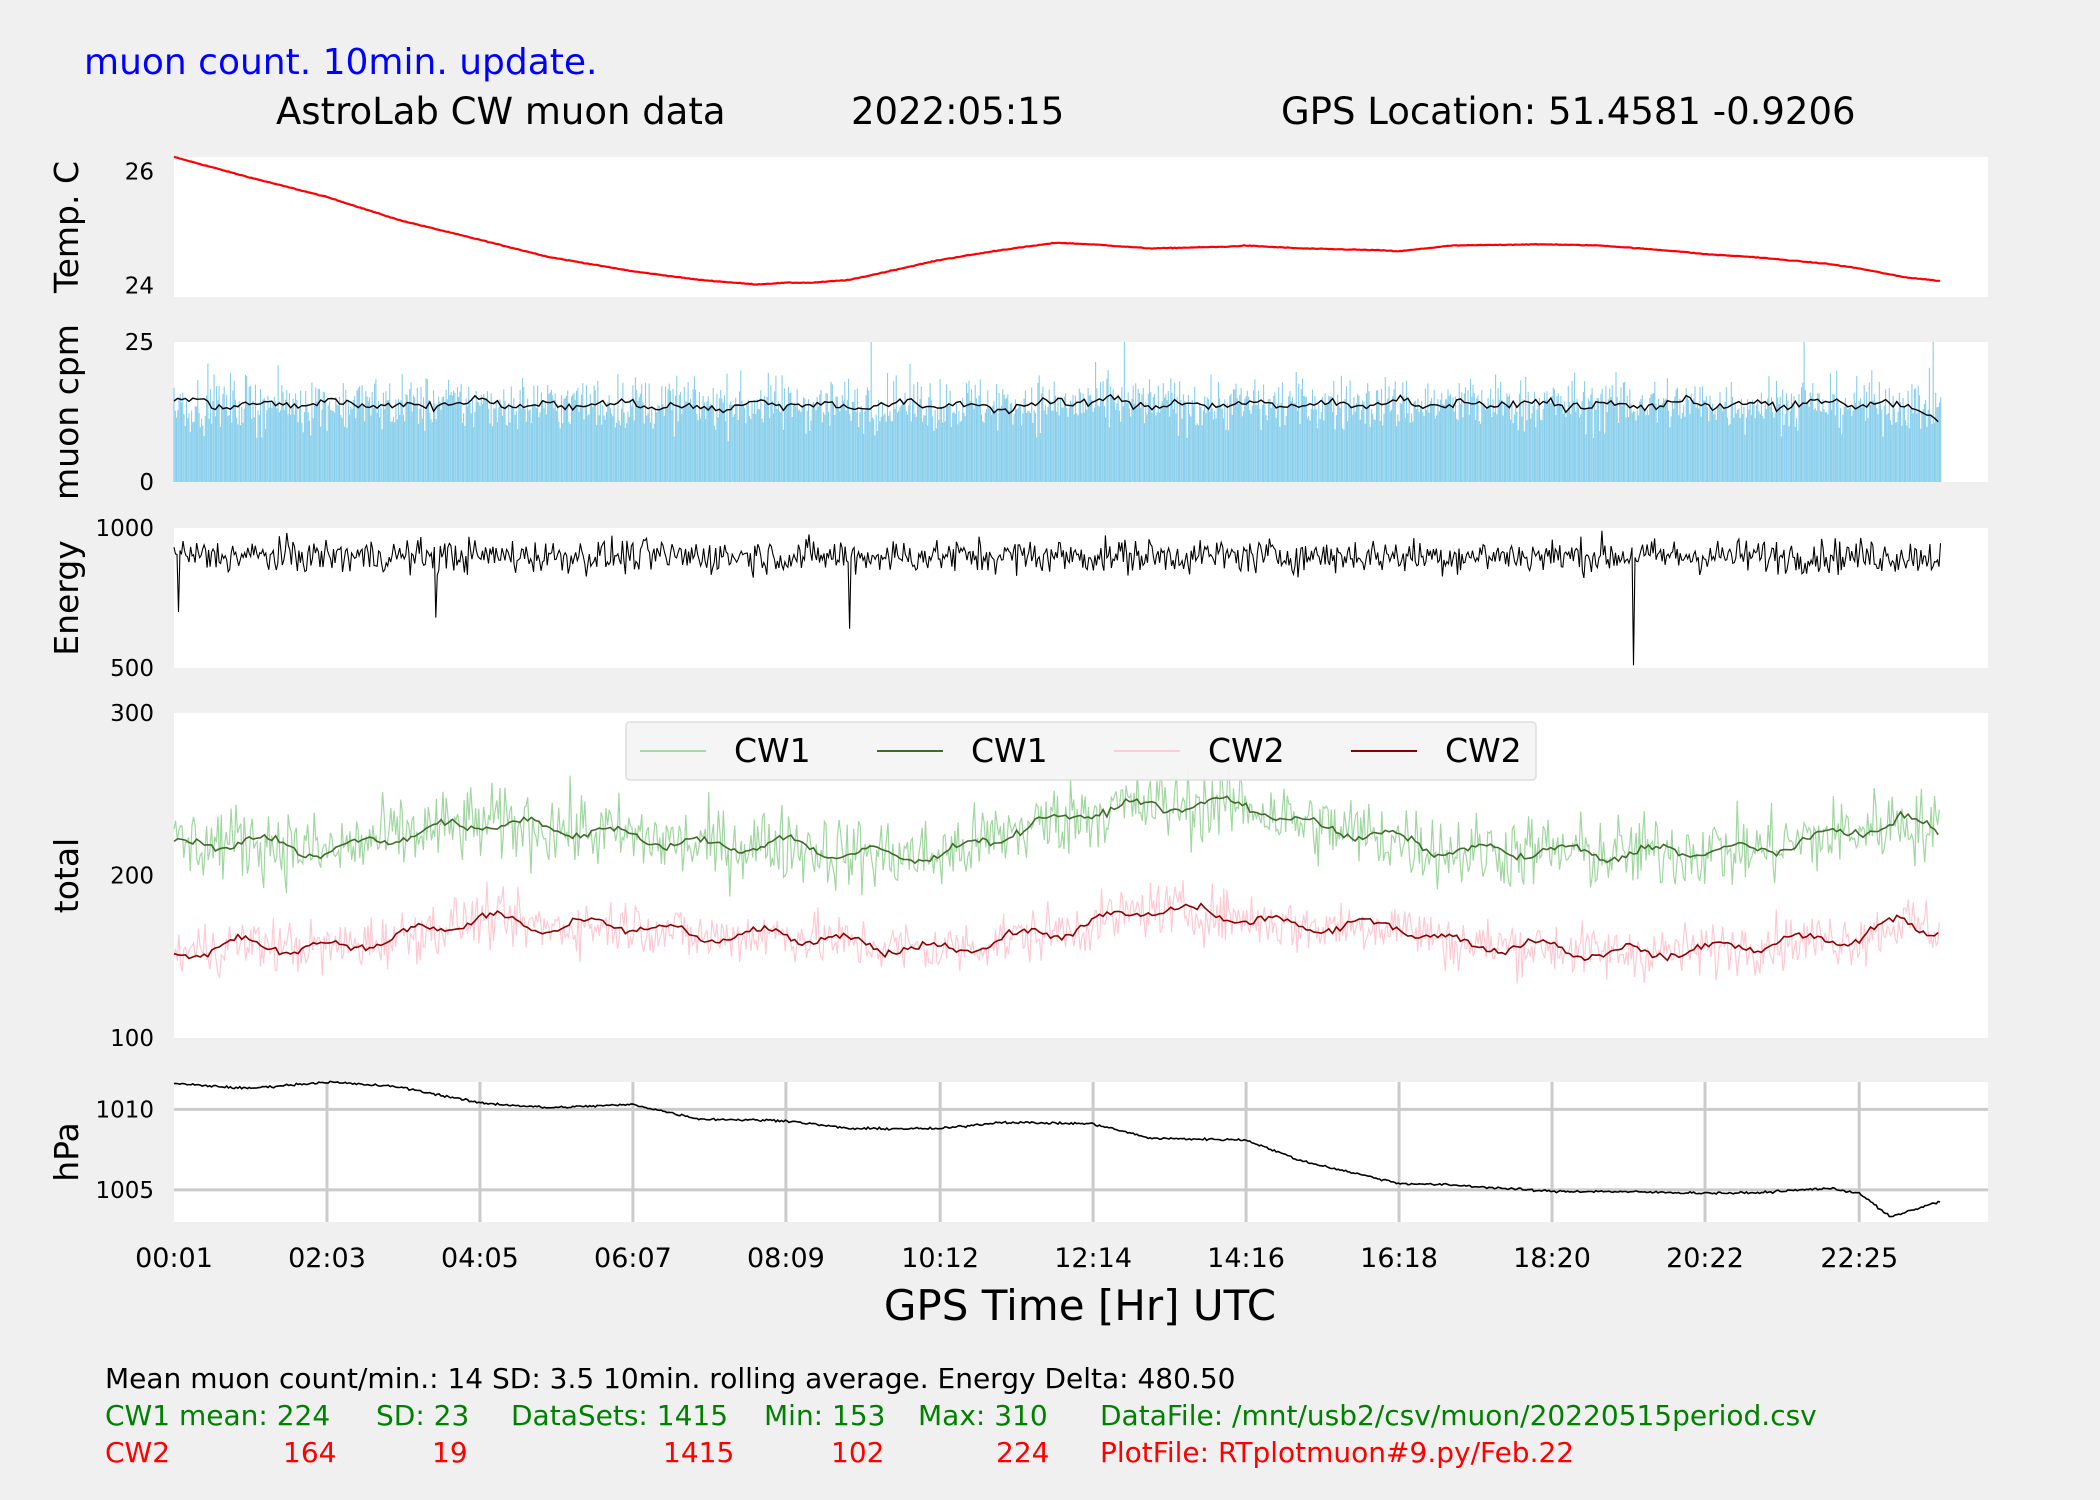  I want to click on footer-cw2-datasets: 1415, so click(698, 1452).